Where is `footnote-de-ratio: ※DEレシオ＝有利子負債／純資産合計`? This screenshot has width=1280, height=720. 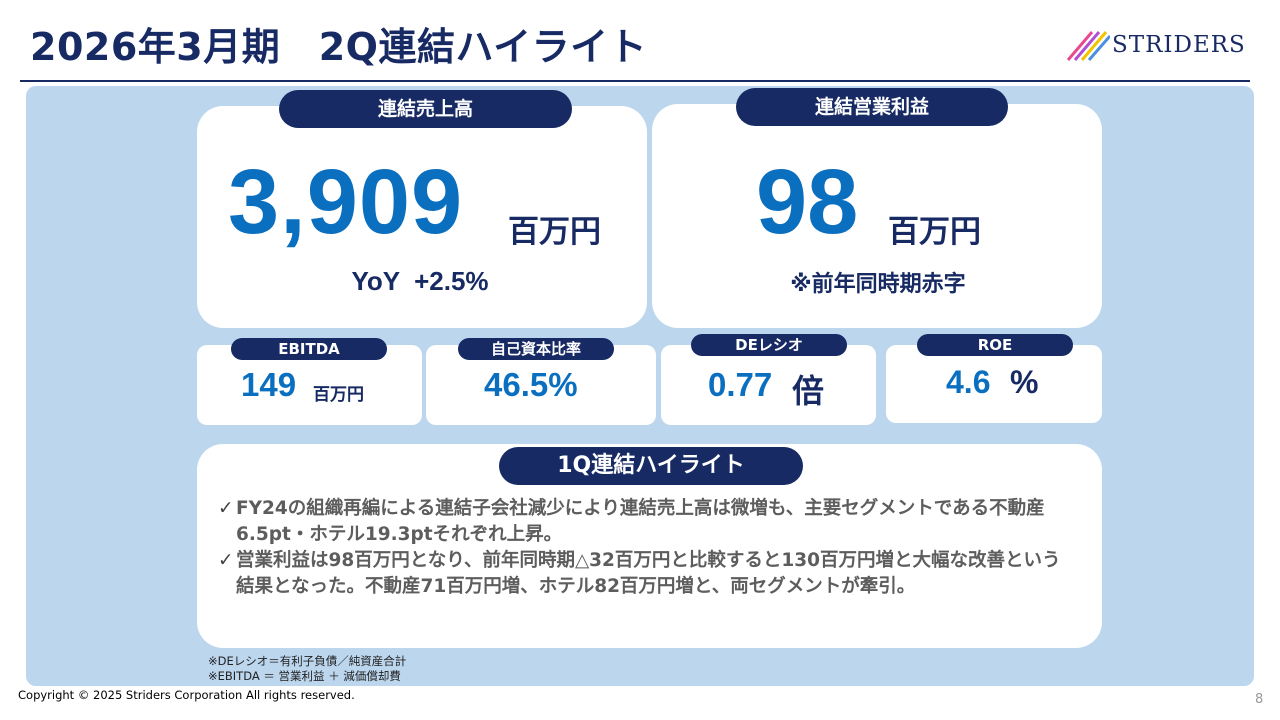
footnote-de-ratio: ※DEレシオ＝有利子負債／純資産合計 is located at coordinates (307, 661).